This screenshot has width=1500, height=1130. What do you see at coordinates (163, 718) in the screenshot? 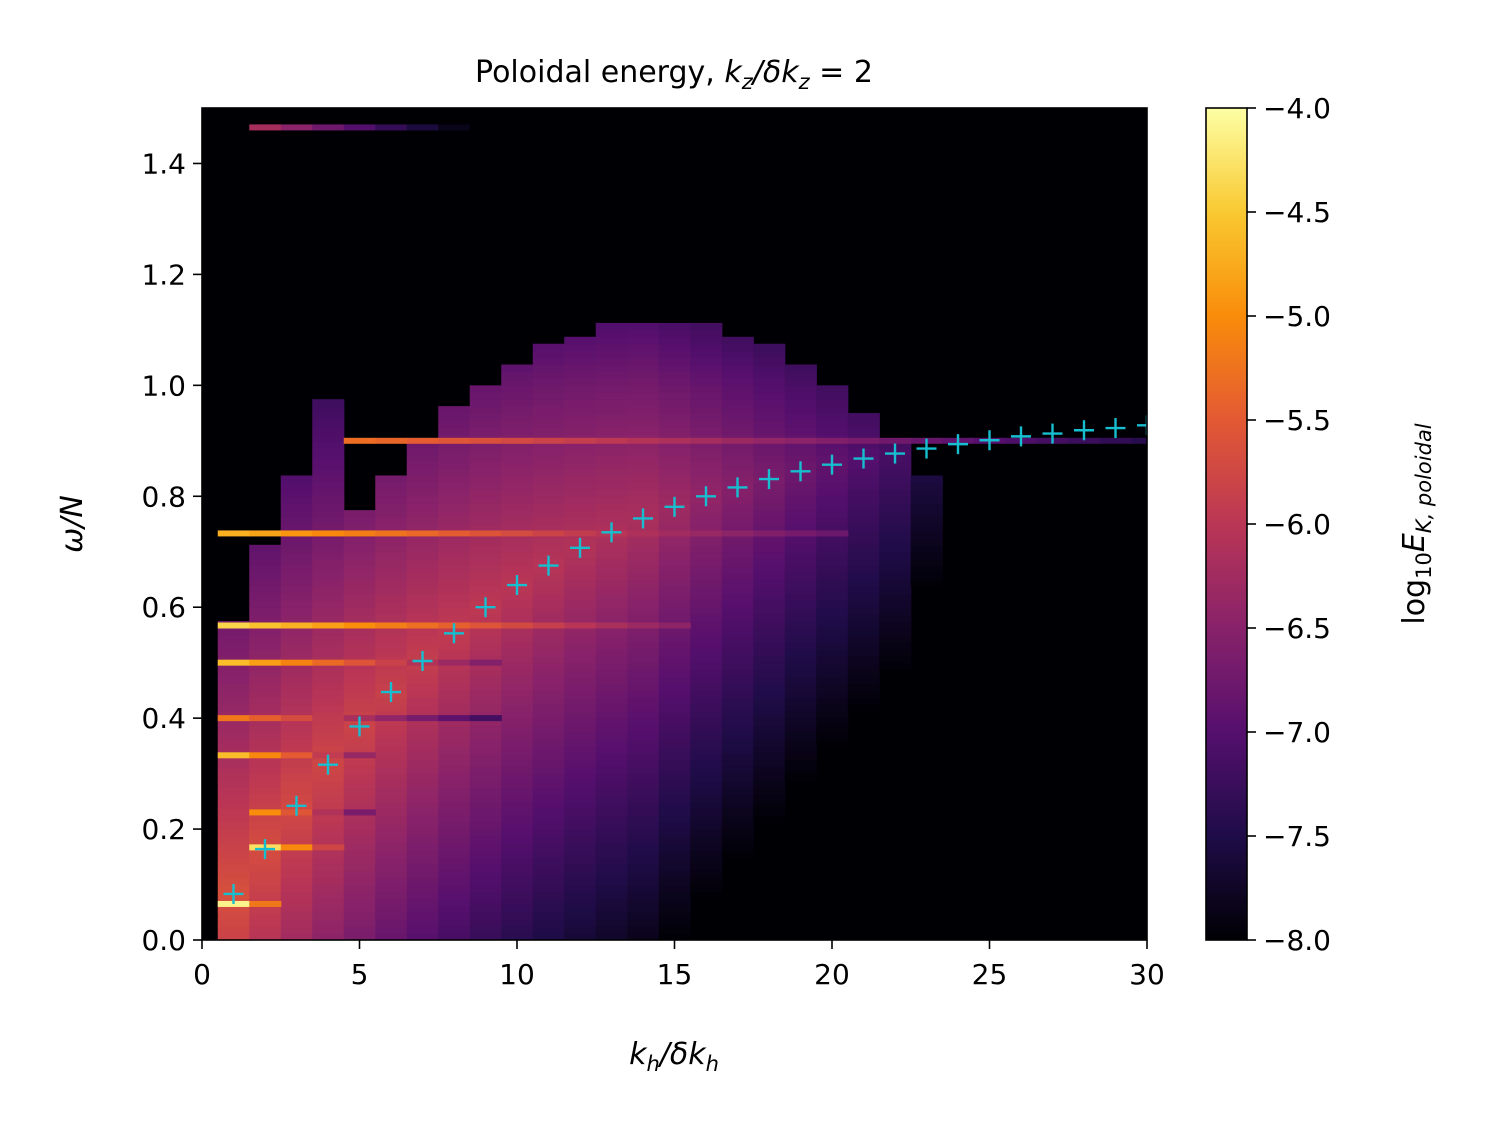
I see `y-tick-label: 0.4` at bounding box center [163, 718].